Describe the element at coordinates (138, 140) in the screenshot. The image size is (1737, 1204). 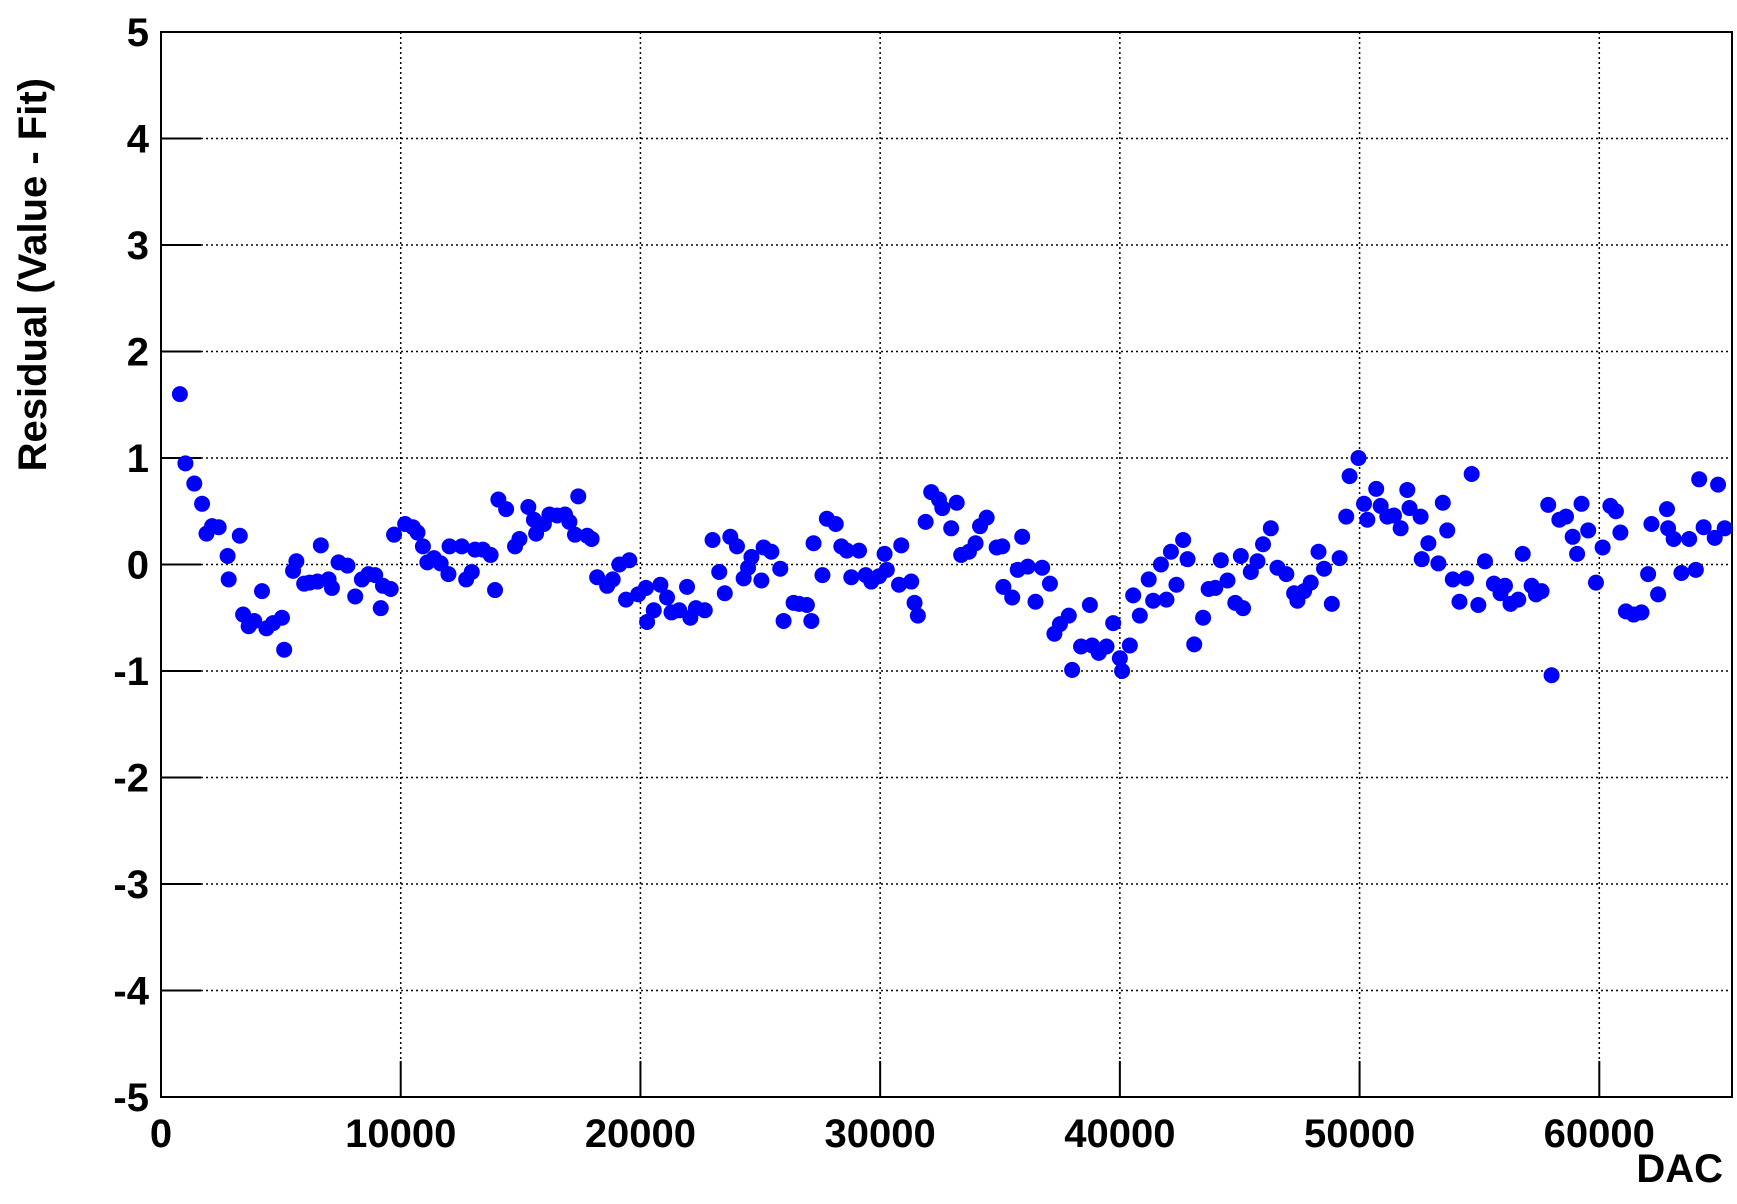
I see `y-tick-label: 4` at that location.